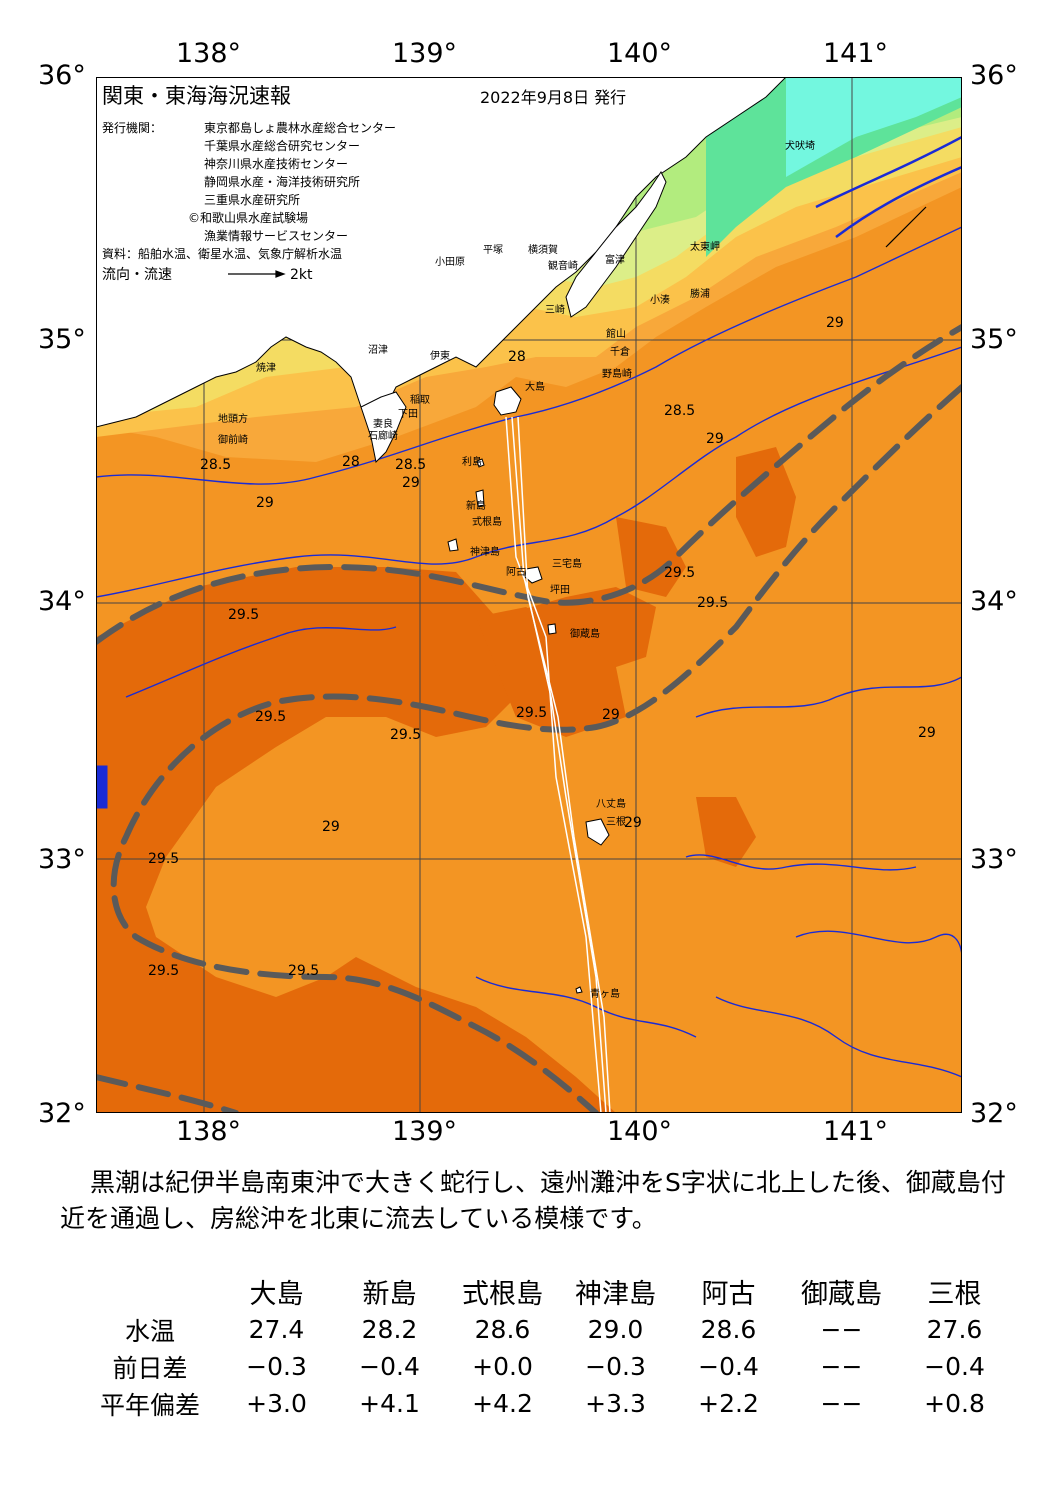  What do you see at coordinates (276, 1329) in the screenshot?
I see `table-cell: 27.4` at bounding box center [276, 1329].